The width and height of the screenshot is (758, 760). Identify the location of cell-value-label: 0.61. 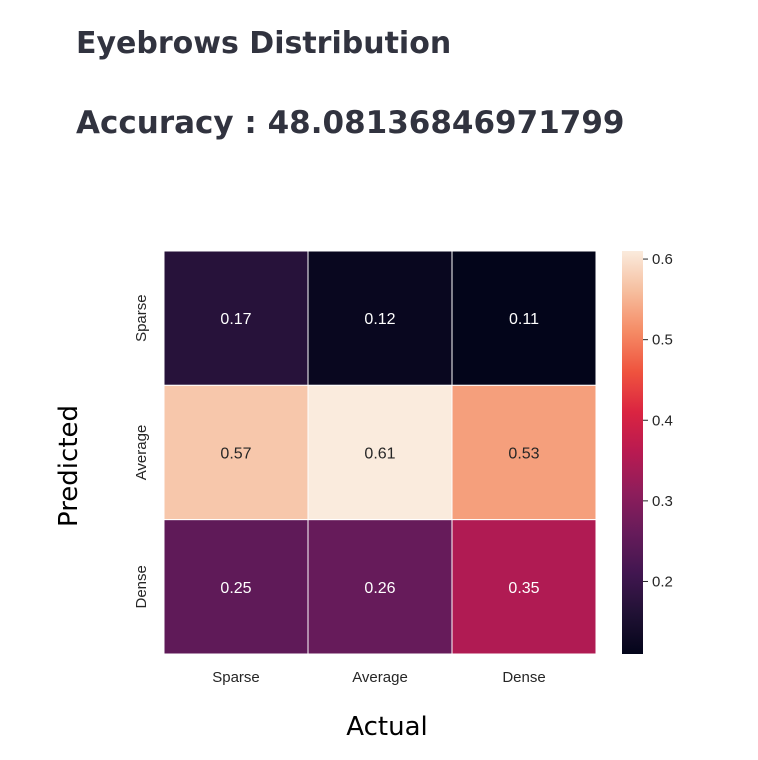
(379, 454).